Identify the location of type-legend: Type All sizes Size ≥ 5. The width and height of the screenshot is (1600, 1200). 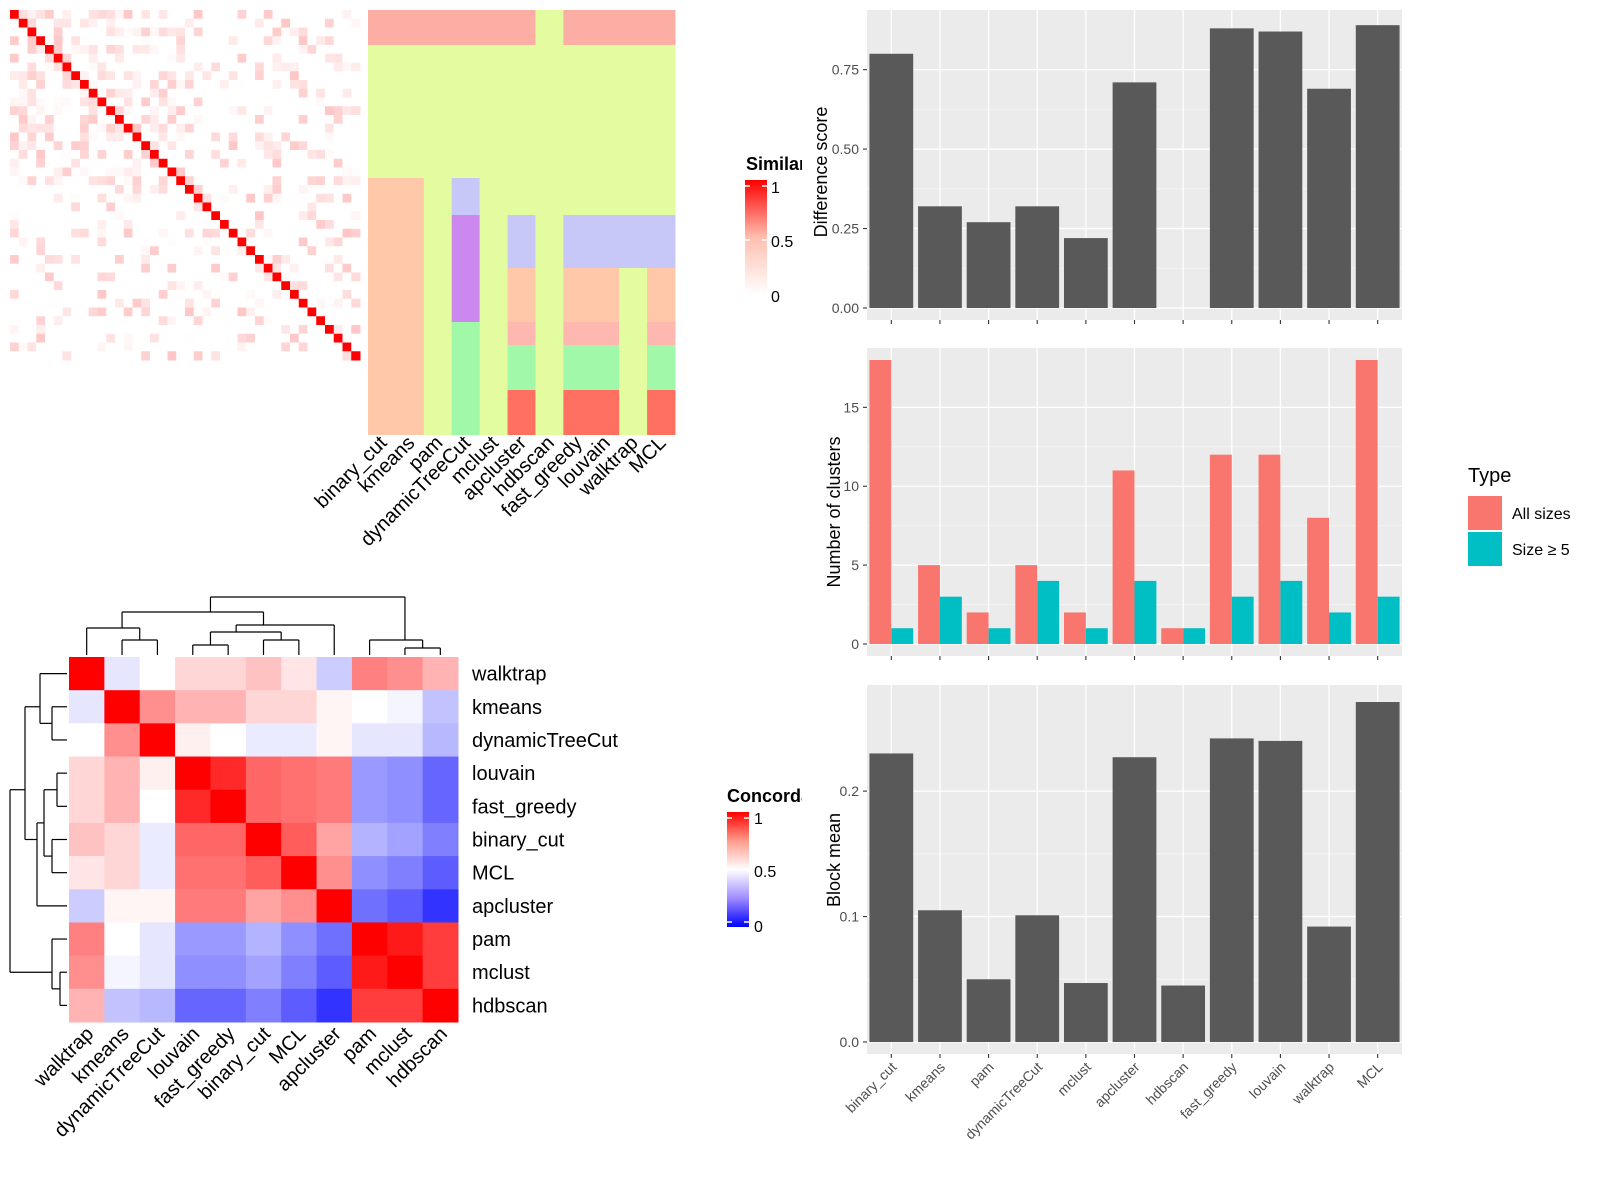
(1519, 515).